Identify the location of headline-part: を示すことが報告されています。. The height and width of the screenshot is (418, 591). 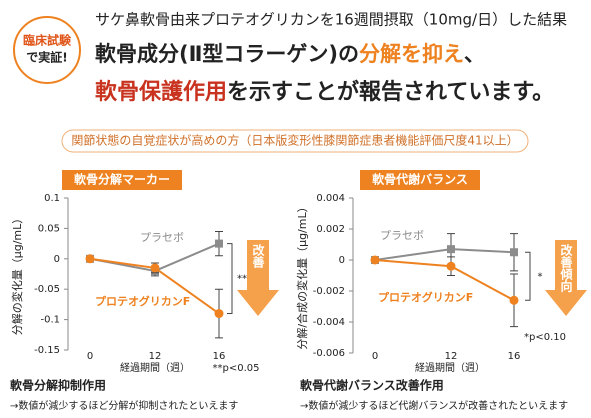
(390, 92).